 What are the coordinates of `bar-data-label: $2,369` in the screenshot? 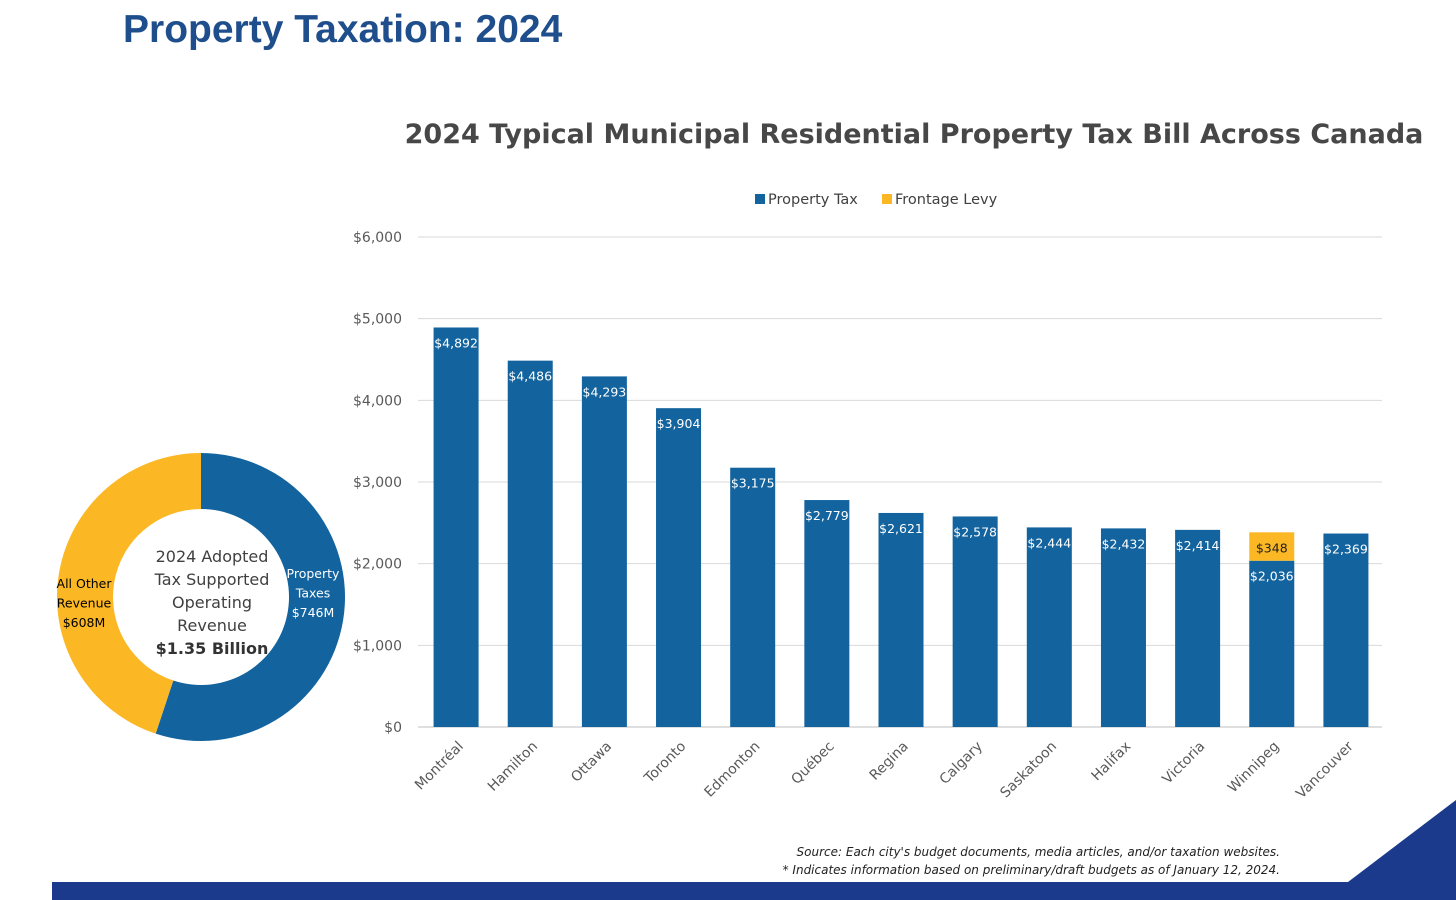 It's located at (1346, 549).